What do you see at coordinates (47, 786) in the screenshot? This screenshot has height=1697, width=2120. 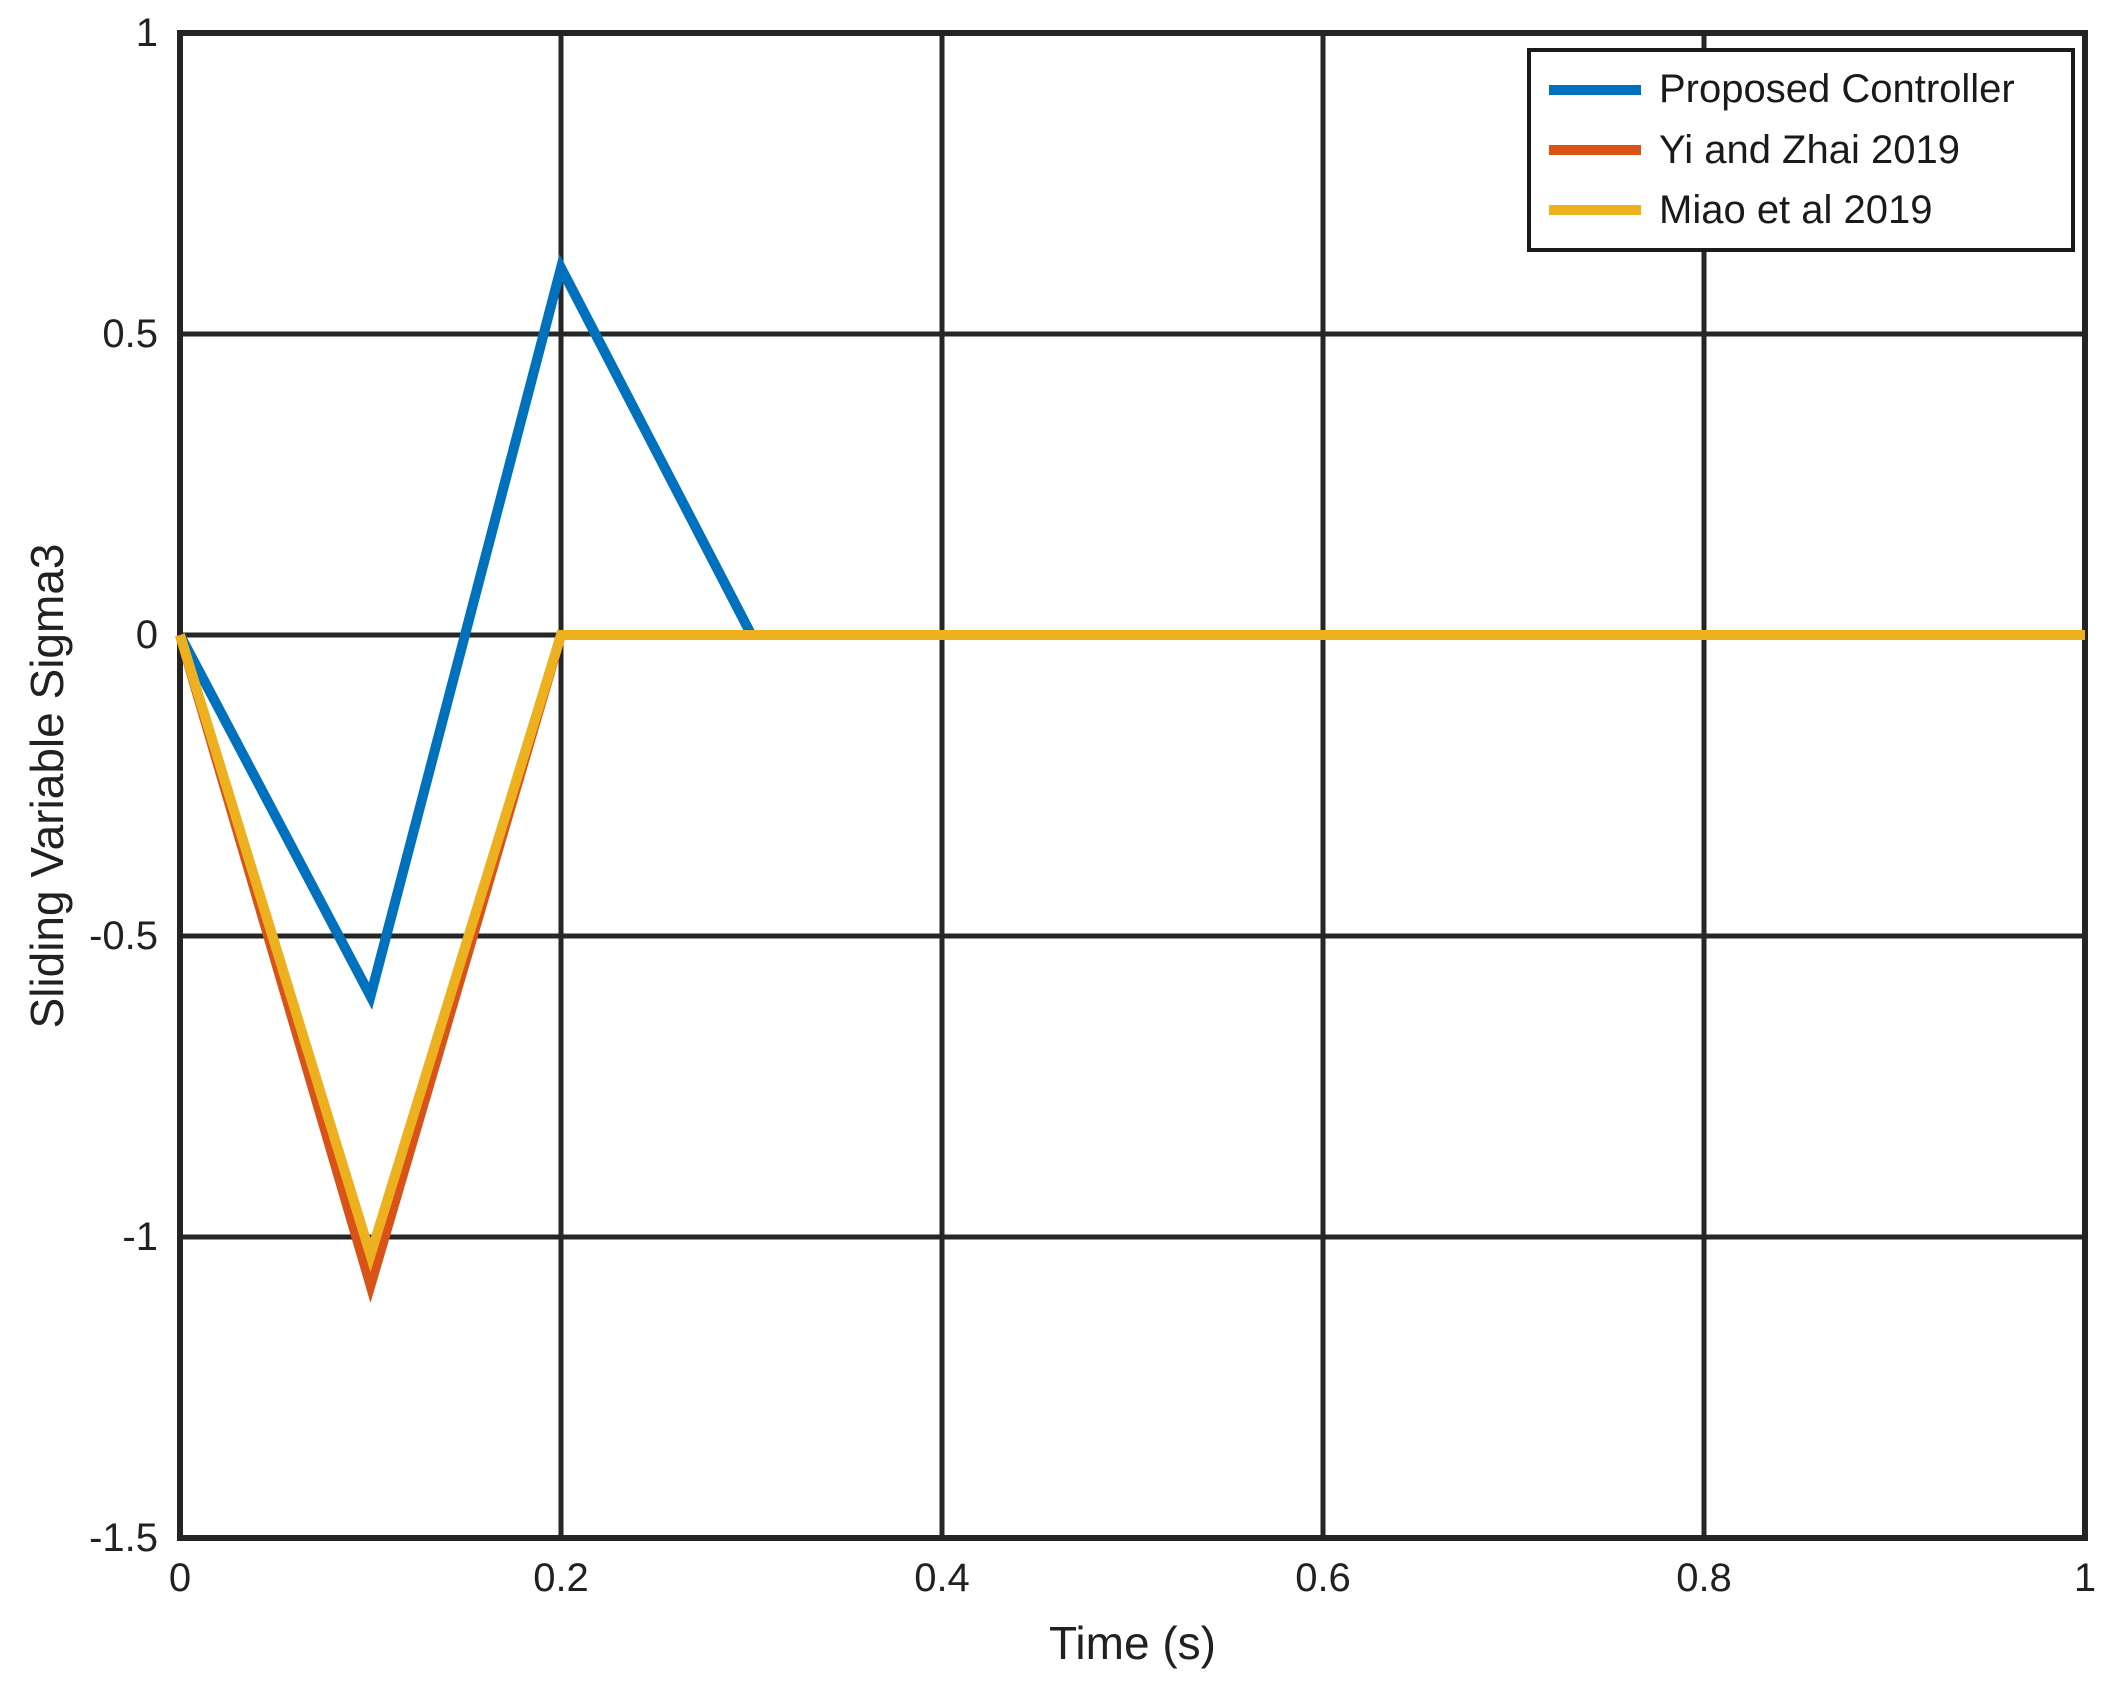 I see `y-axis-label: Sliding Variable Sigma3` at bounding box center [47, 786].